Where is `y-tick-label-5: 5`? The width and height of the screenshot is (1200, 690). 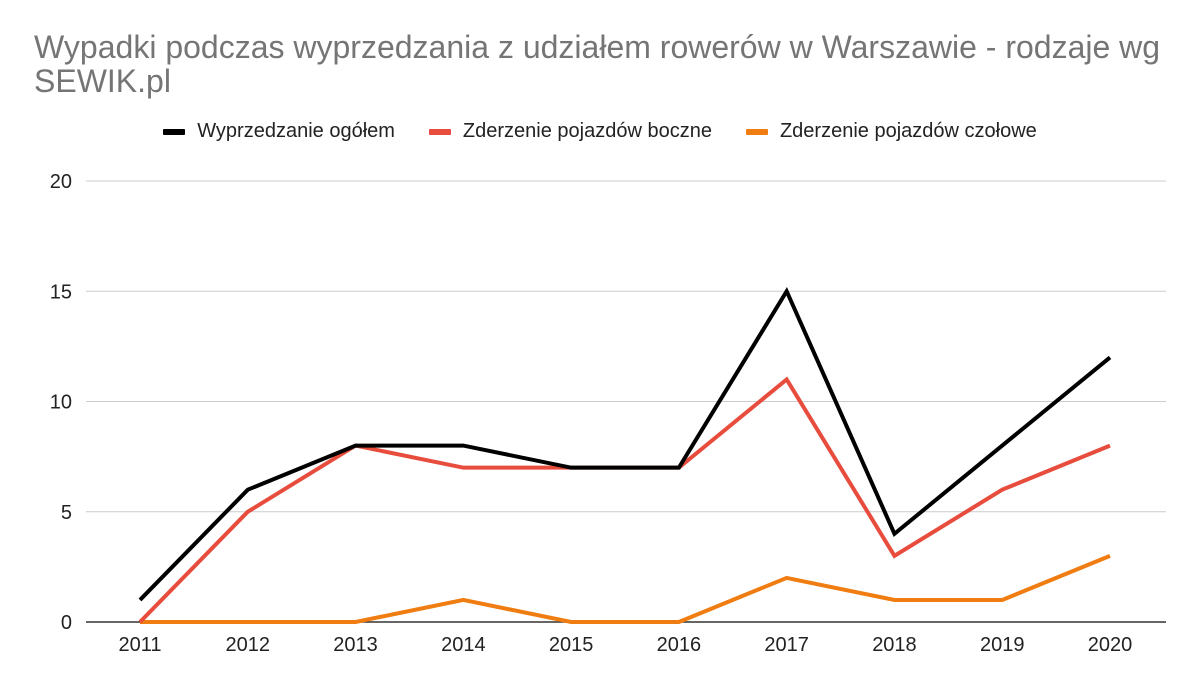
y-tick-label-5: 5 is located at coordinates (66, 513).